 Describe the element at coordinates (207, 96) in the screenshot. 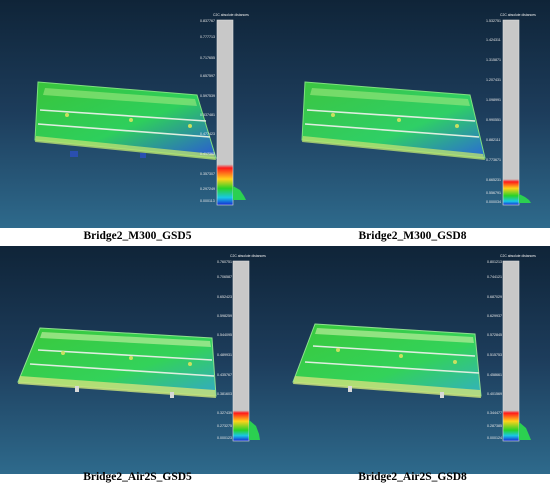

I see `tick-label: 0.597539` at that location.